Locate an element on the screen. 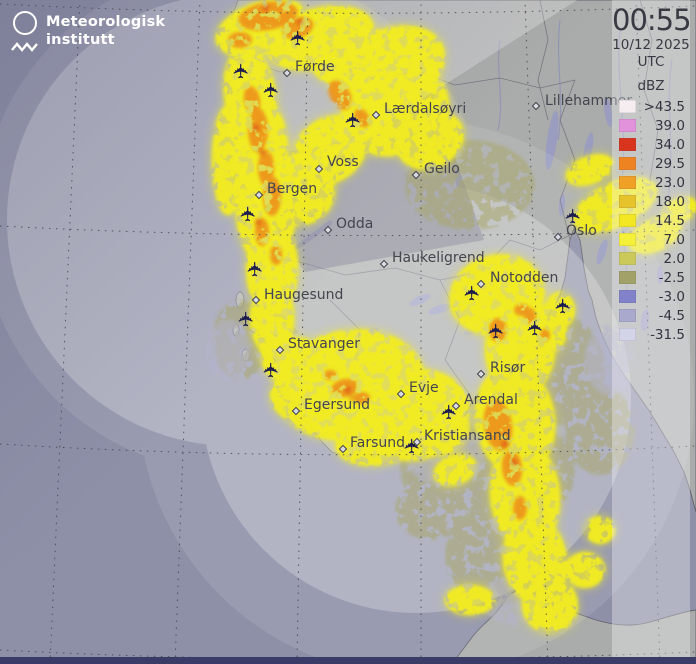 Image resolution: width=696 pixels, height=664 pixels. legend-value: 14.5 is located at coordinates (669, 220).